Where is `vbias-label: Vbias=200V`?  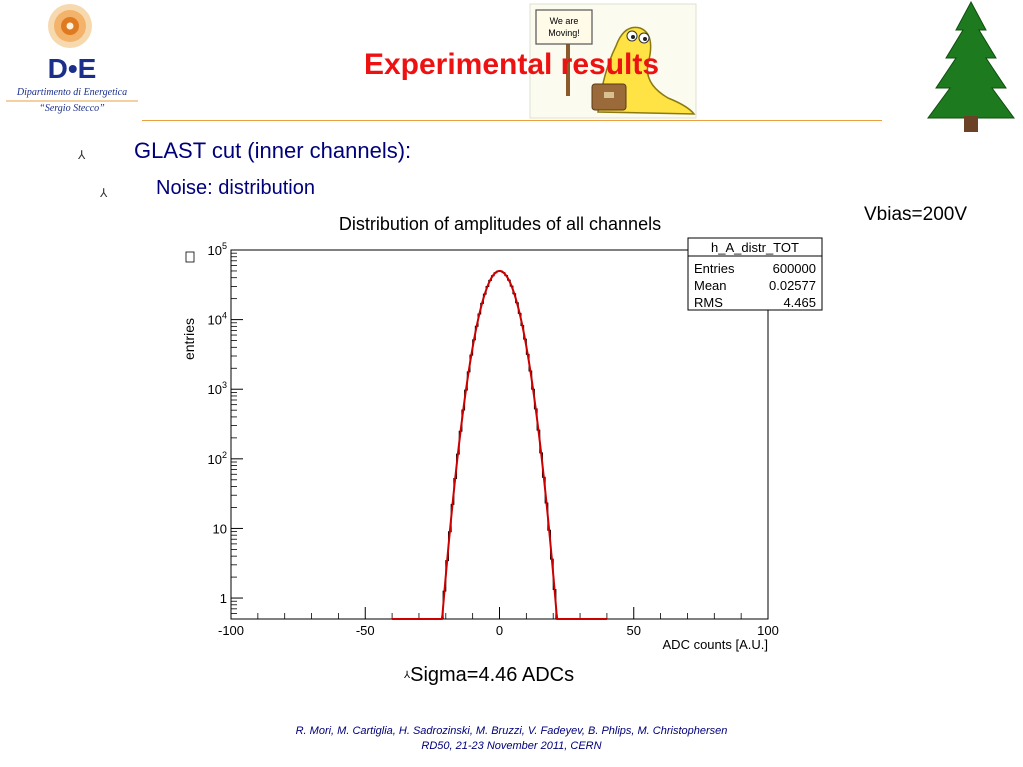 vbias-label: Vbias=200V is located at coordinates (915, 214).